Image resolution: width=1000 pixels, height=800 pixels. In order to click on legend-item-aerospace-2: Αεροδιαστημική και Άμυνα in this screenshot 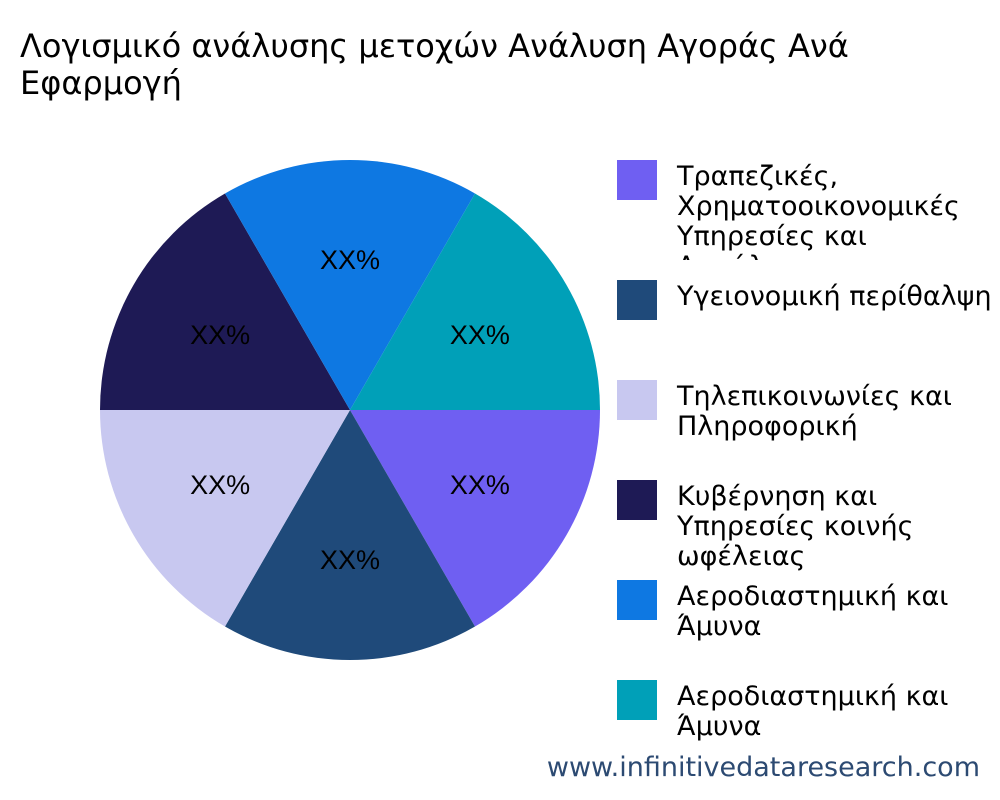, I will do `click(808, 730)`.